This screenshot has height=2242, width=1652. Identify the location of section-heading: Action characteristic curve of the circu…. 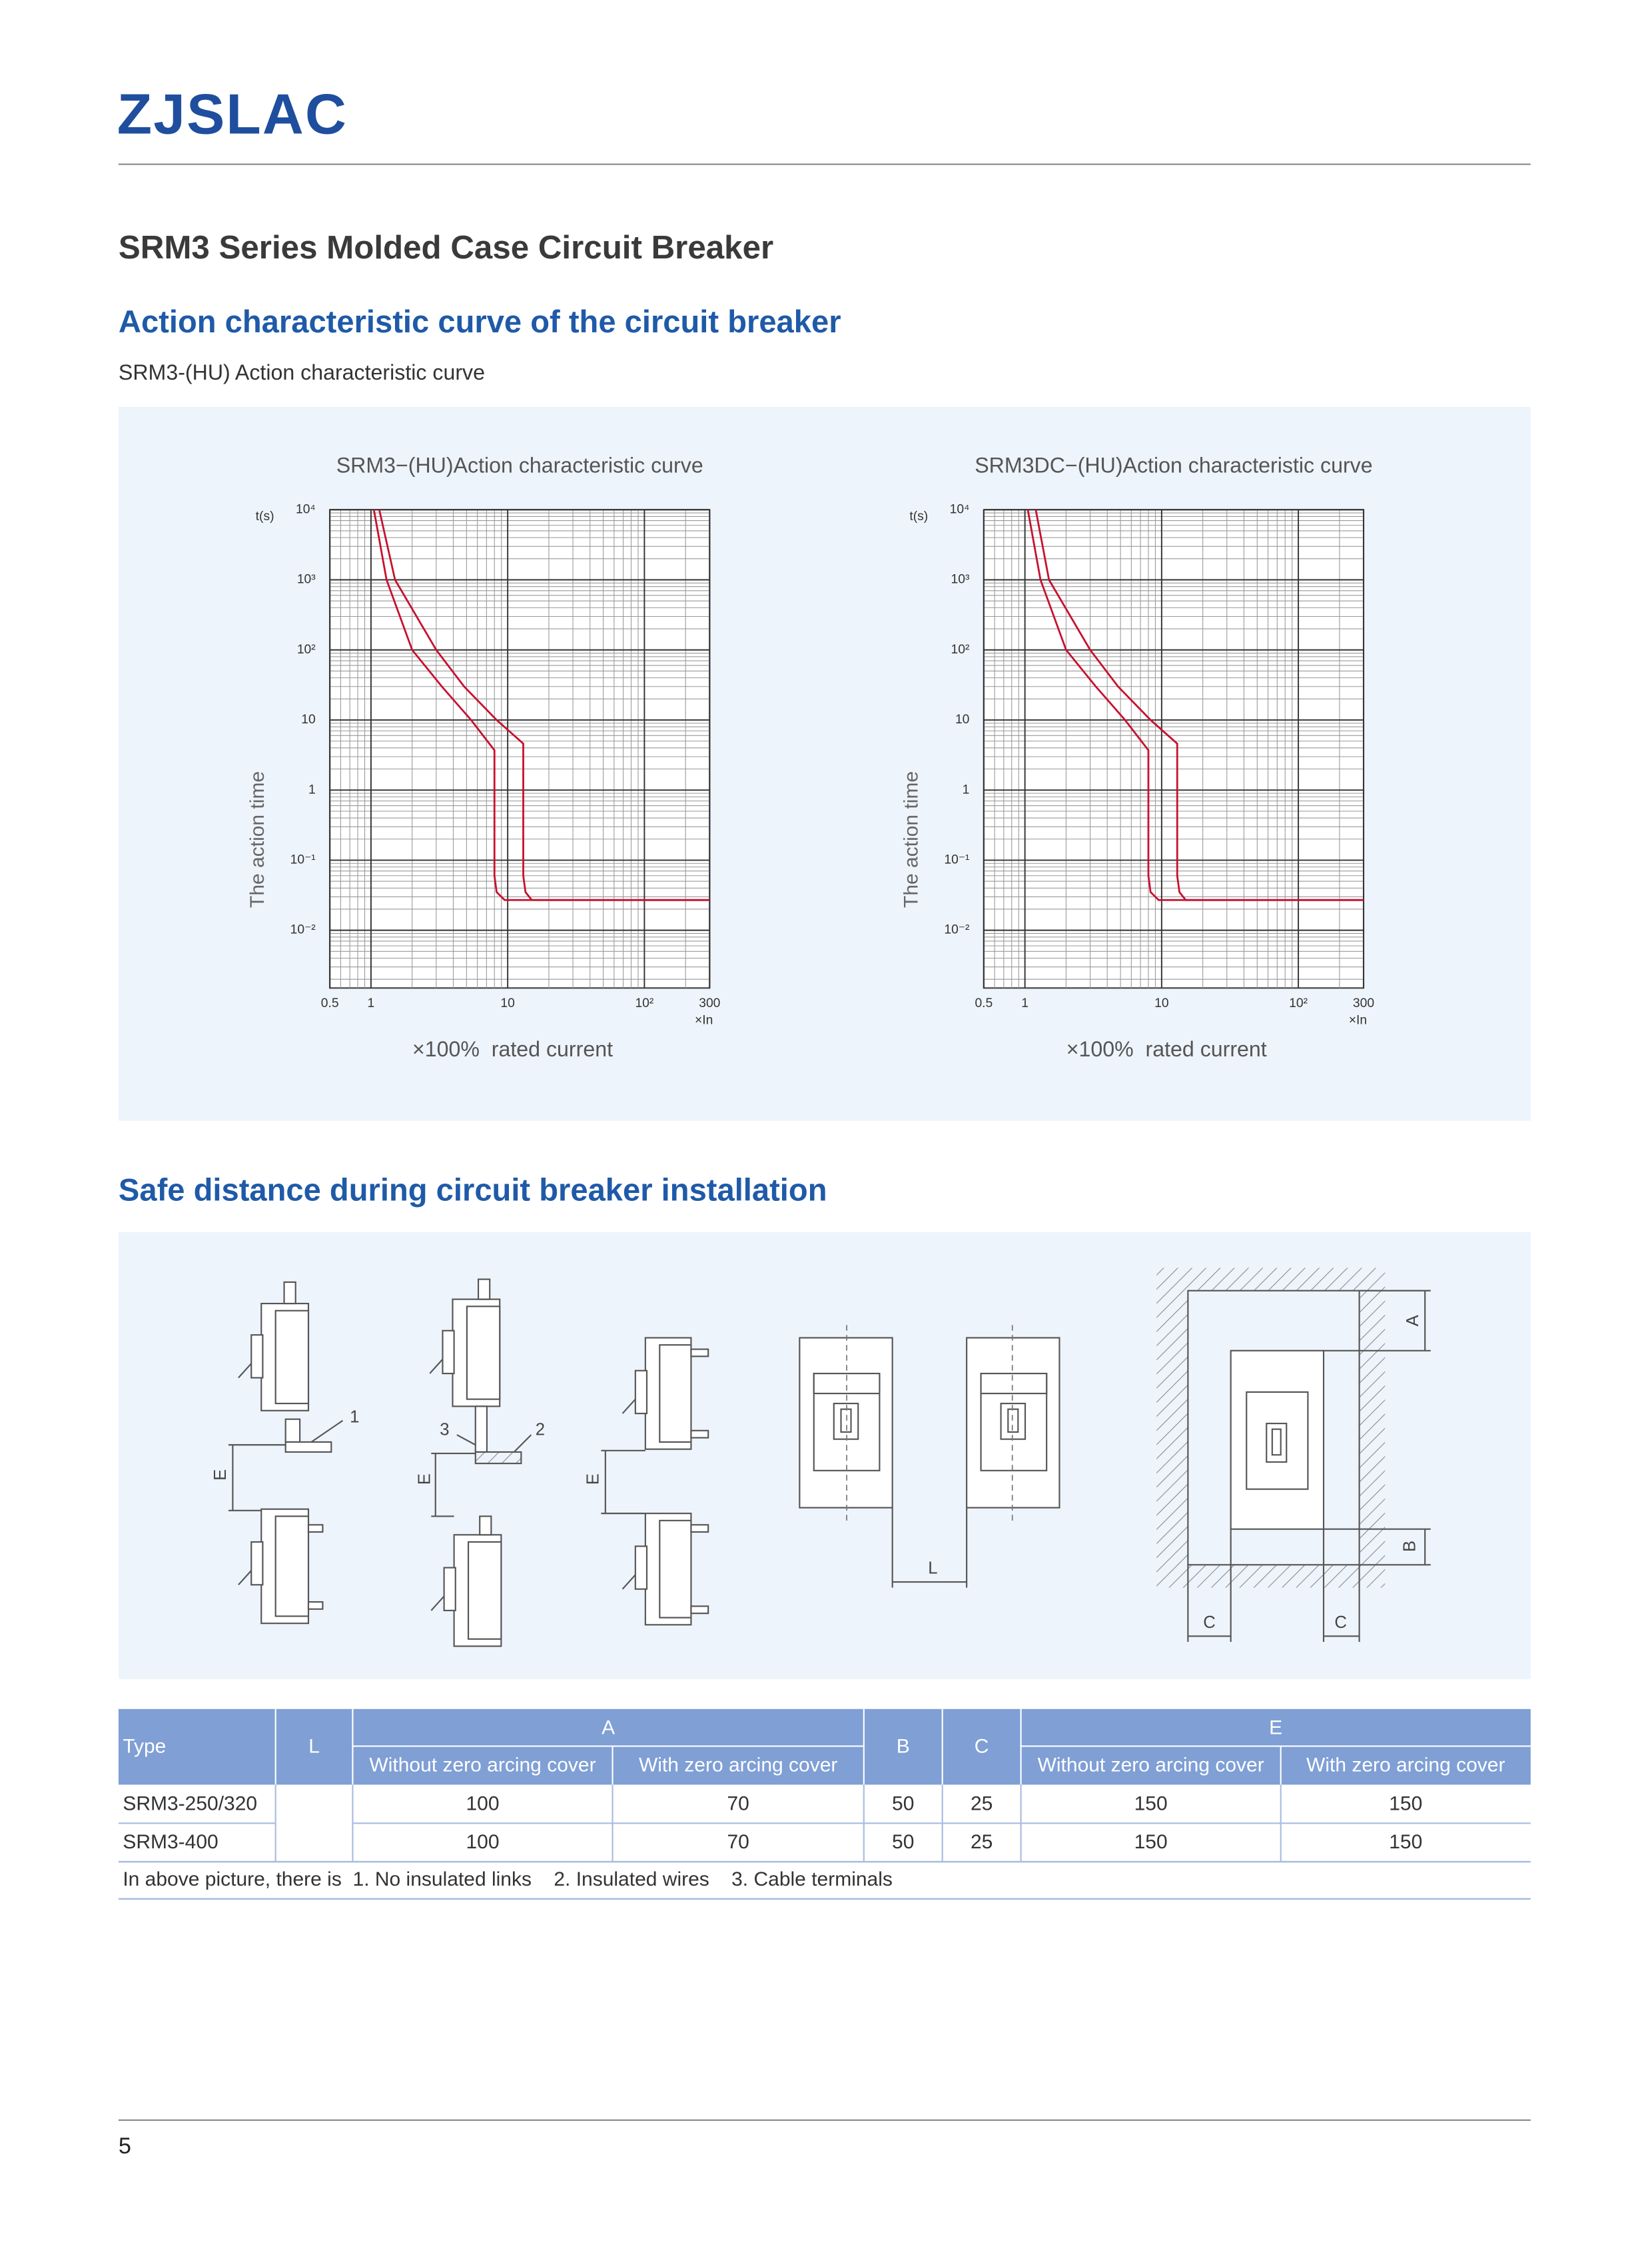
(480, 321).